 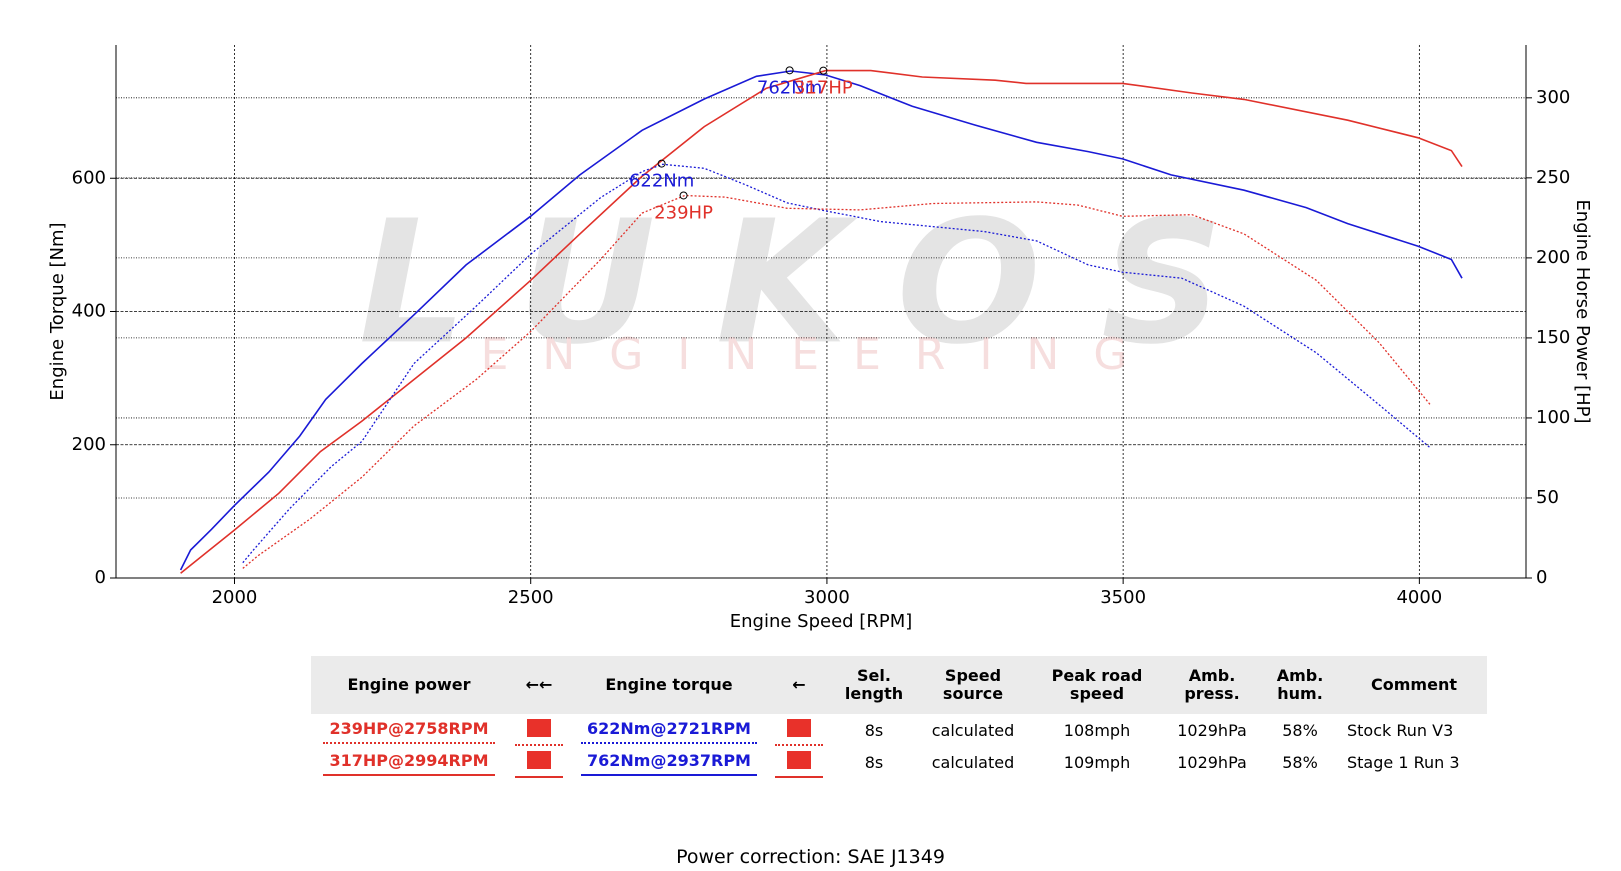 I want to click on result-label: 622Nm@2721RPM, so click(x=669, y=730).